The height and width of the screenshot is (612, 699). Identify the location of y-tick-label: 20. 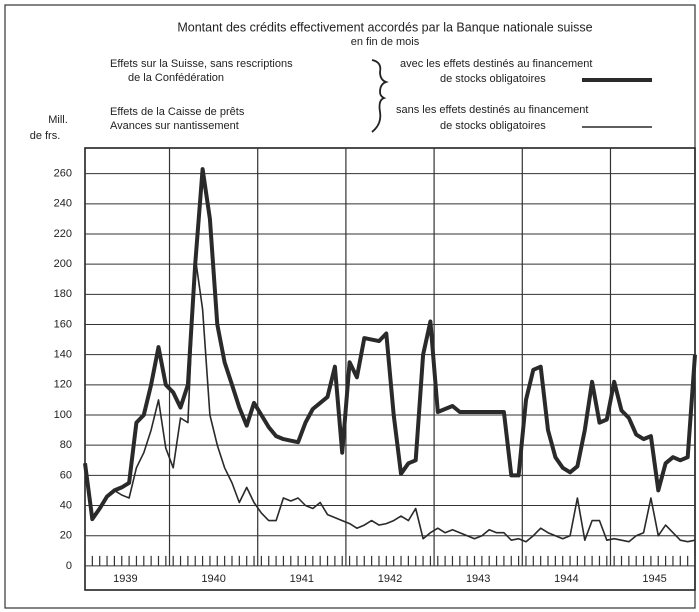
(66, 536).